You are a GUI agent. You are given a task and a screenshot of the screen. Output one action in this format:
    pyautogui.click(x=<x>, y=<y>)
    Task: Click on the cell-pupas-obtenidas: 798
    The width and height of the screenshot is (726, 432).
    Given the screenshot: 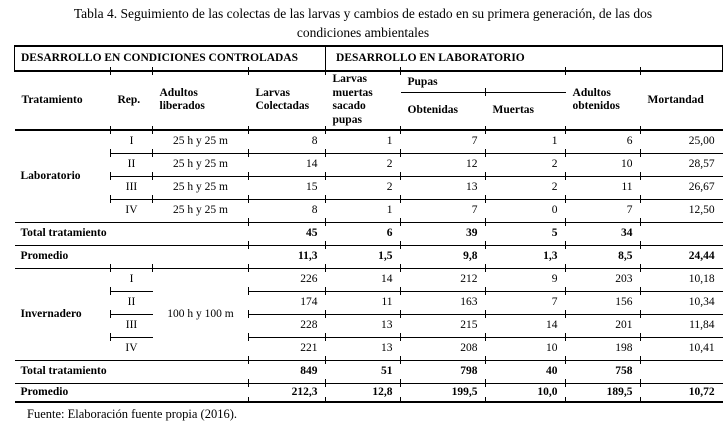 What is the action you would take?
    pyautogui.click(x=442, y=370)
    